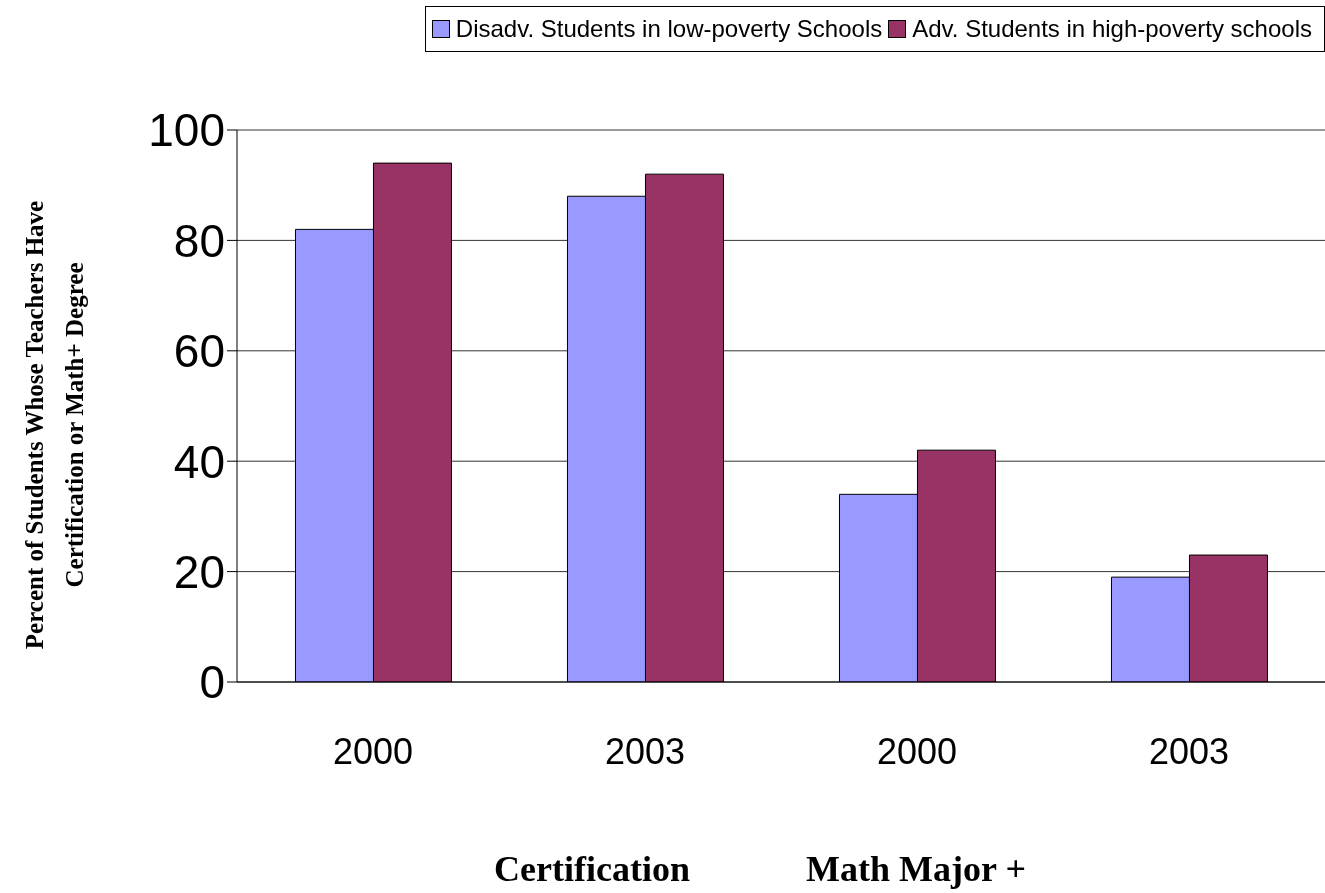 The height and width of the screenshot is (893, 1325). I want to click on y-tick-label: 60, so click(199, 351).